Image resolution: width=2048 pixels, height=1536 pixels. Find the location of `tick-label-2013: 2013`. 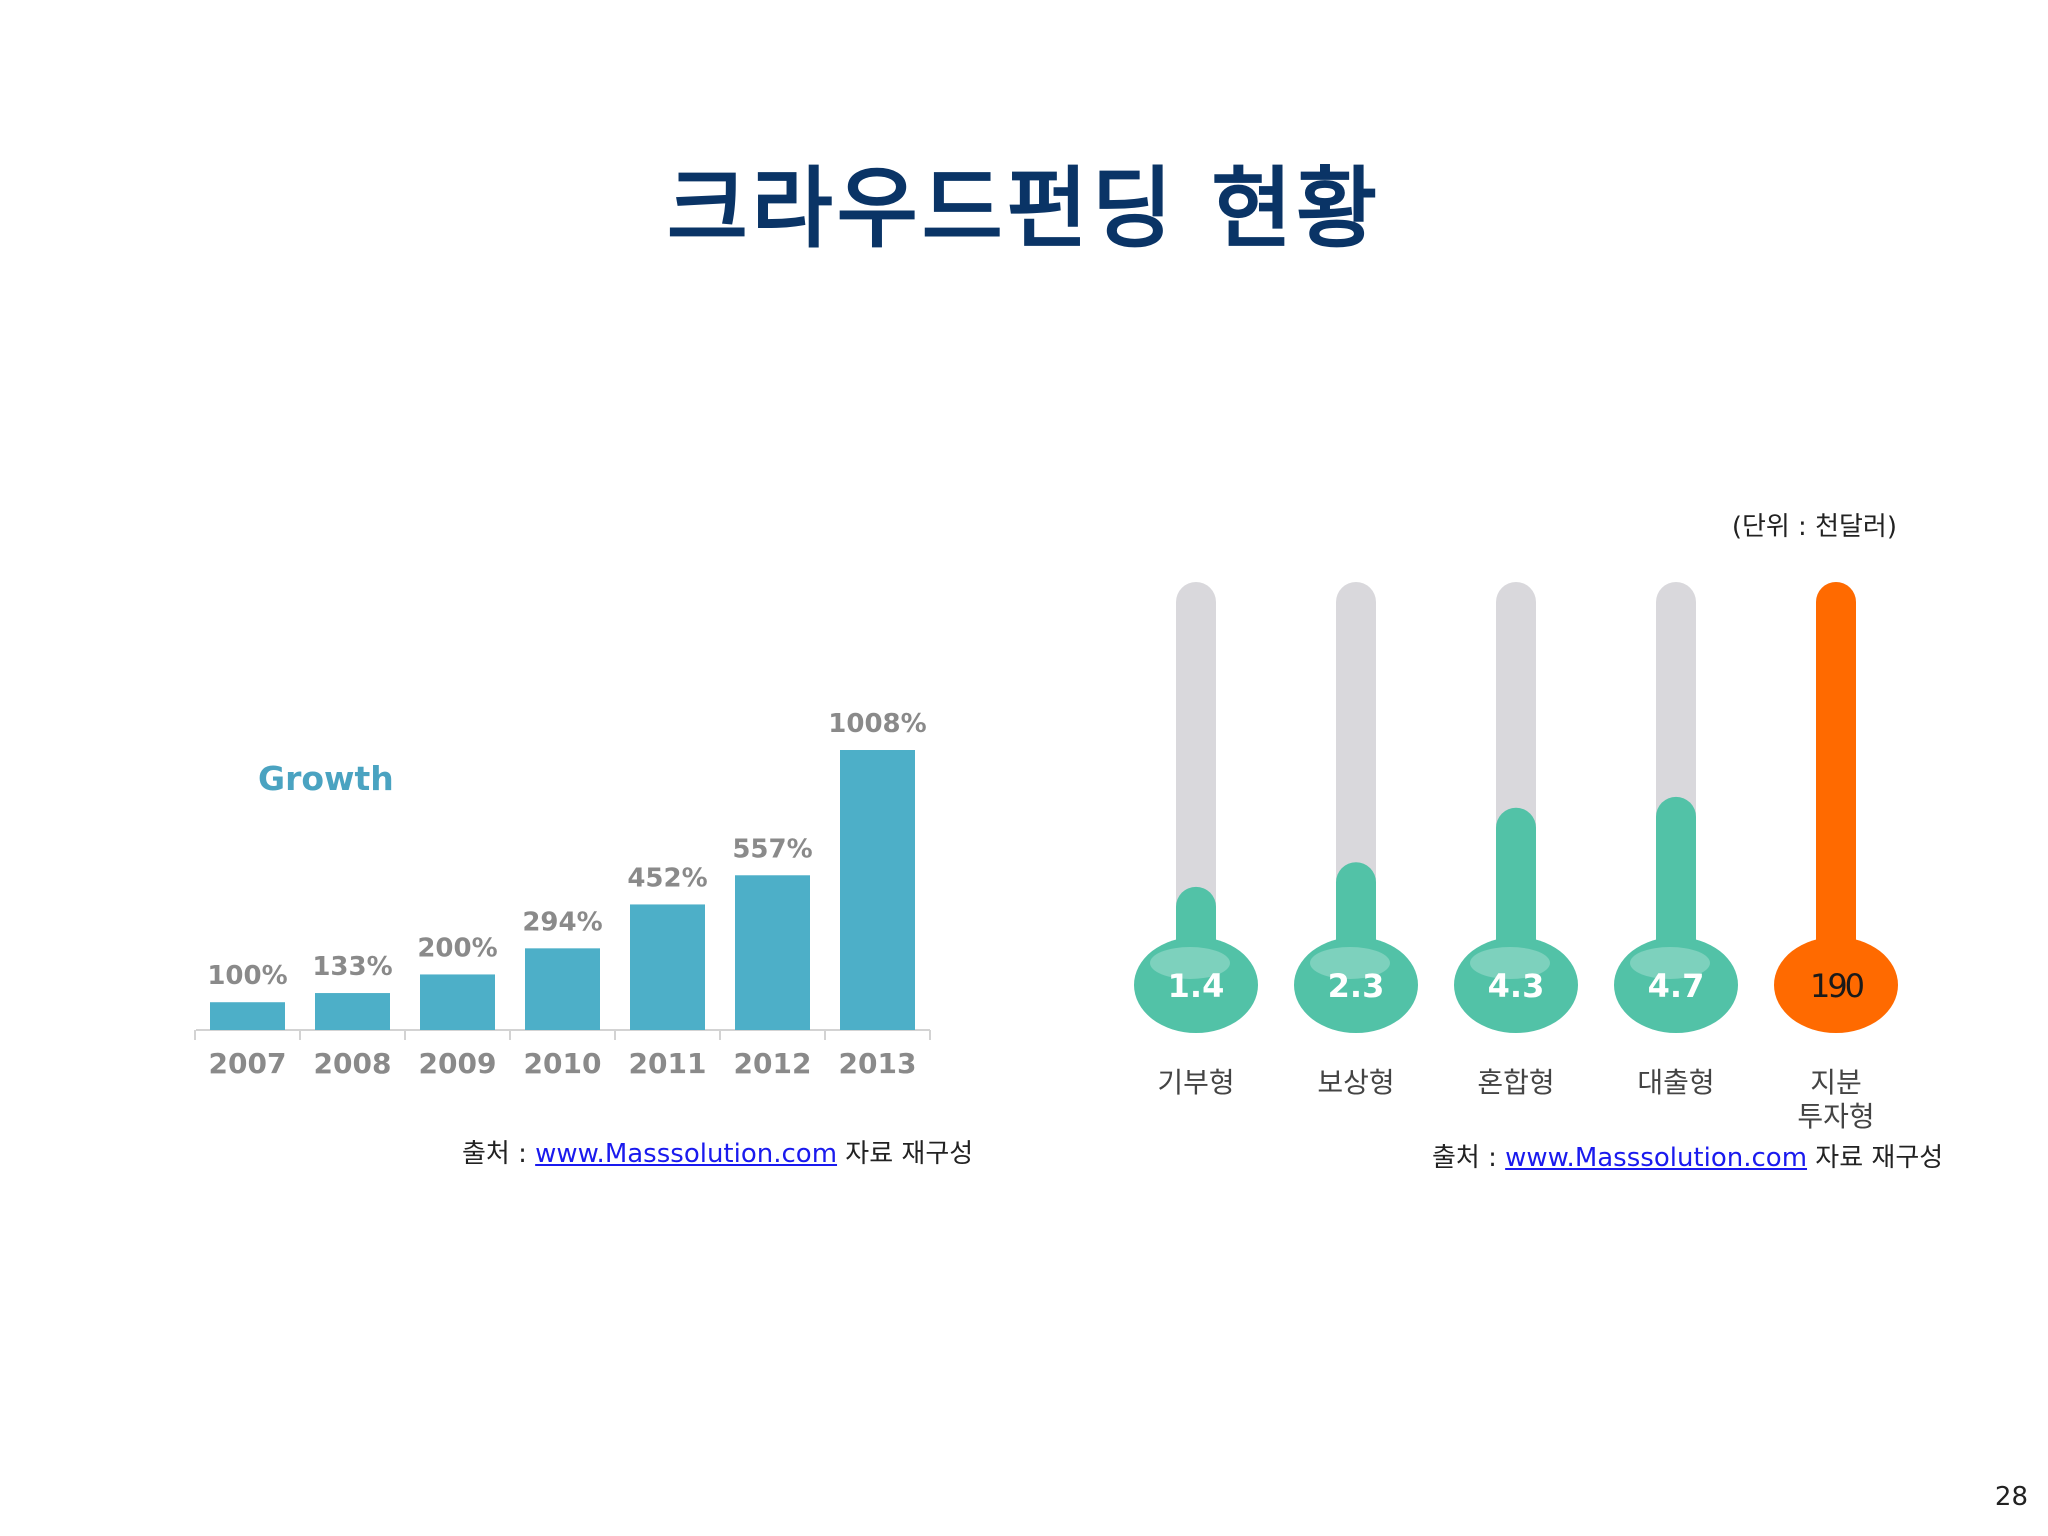

tick-label-2013: 2013 is located at coordinates (878, 1063).